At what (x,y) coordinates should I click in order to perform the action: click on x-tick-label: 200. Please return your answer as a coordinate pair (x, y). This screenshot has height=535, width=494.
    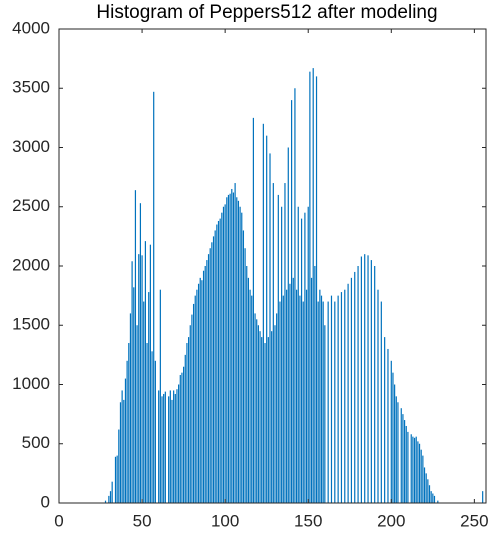
    Looking at the image, I should click on (391, 520).